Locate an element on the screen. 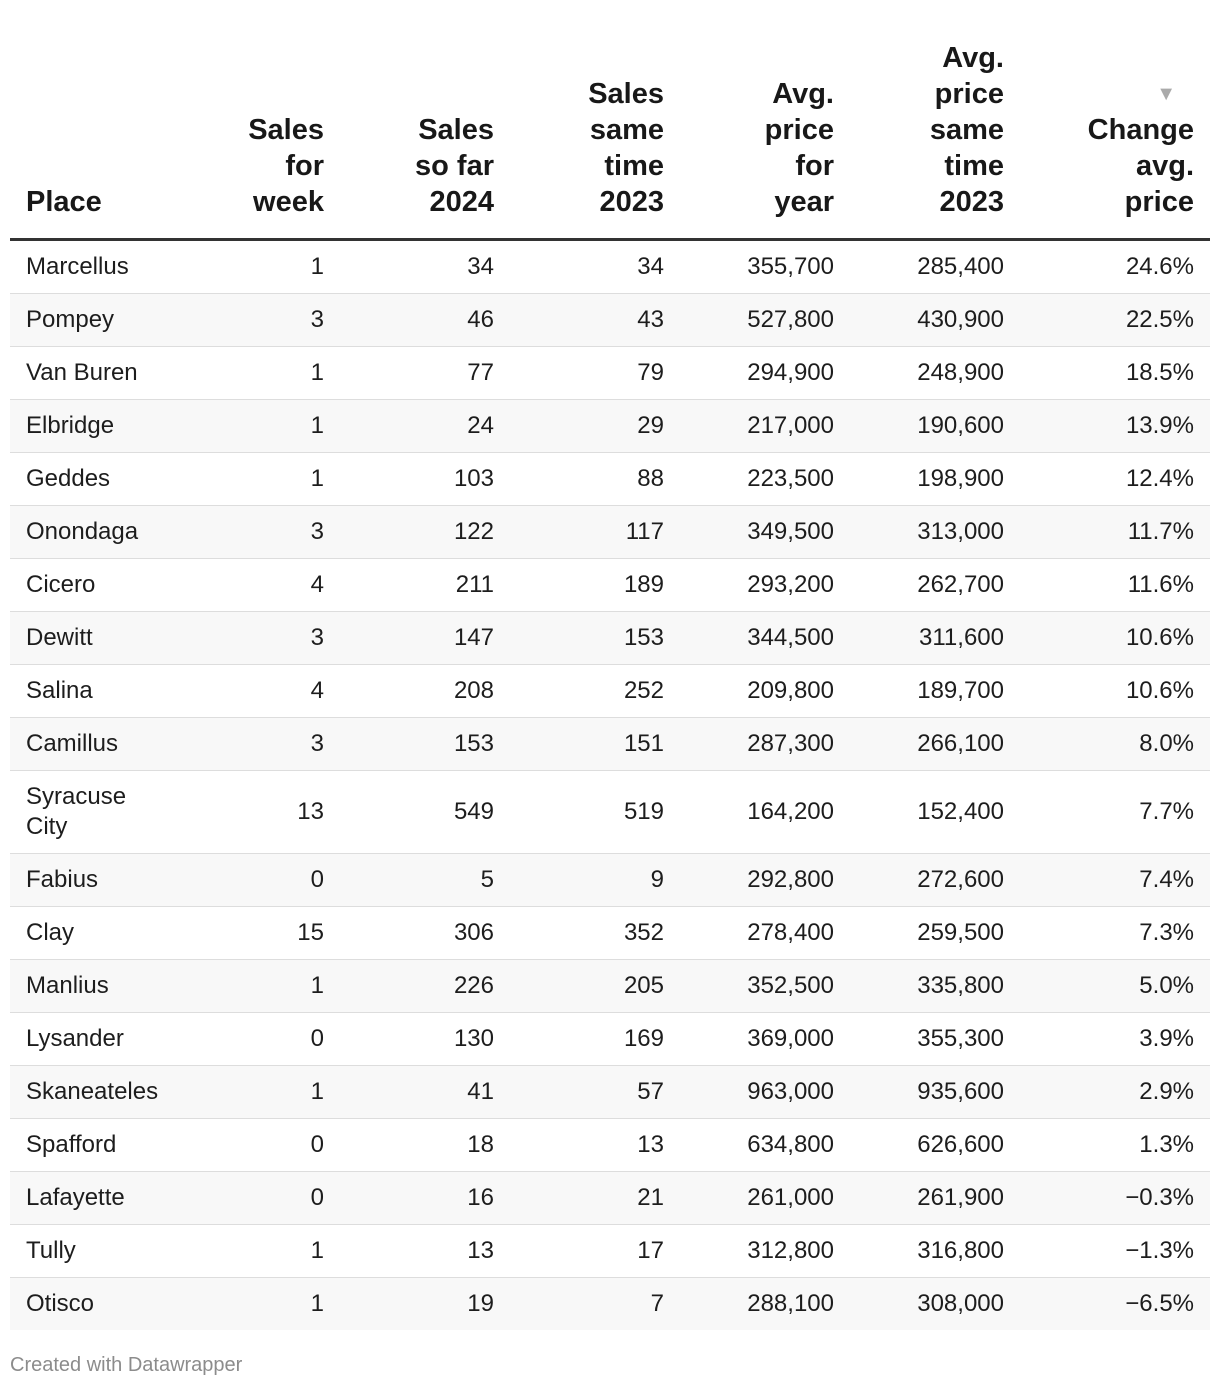  cell-avg-price-for-year: 287,300 is located at coordinates (765, 744).